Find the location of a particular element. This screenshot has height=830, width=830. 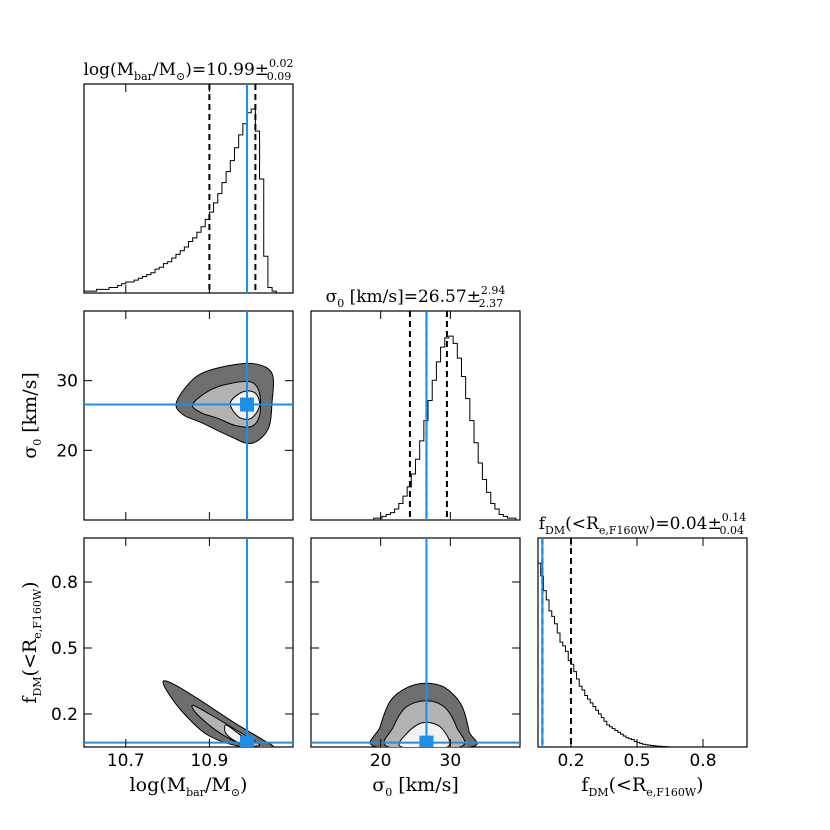

hist-group-fDM is located at coordinates (642, 642).